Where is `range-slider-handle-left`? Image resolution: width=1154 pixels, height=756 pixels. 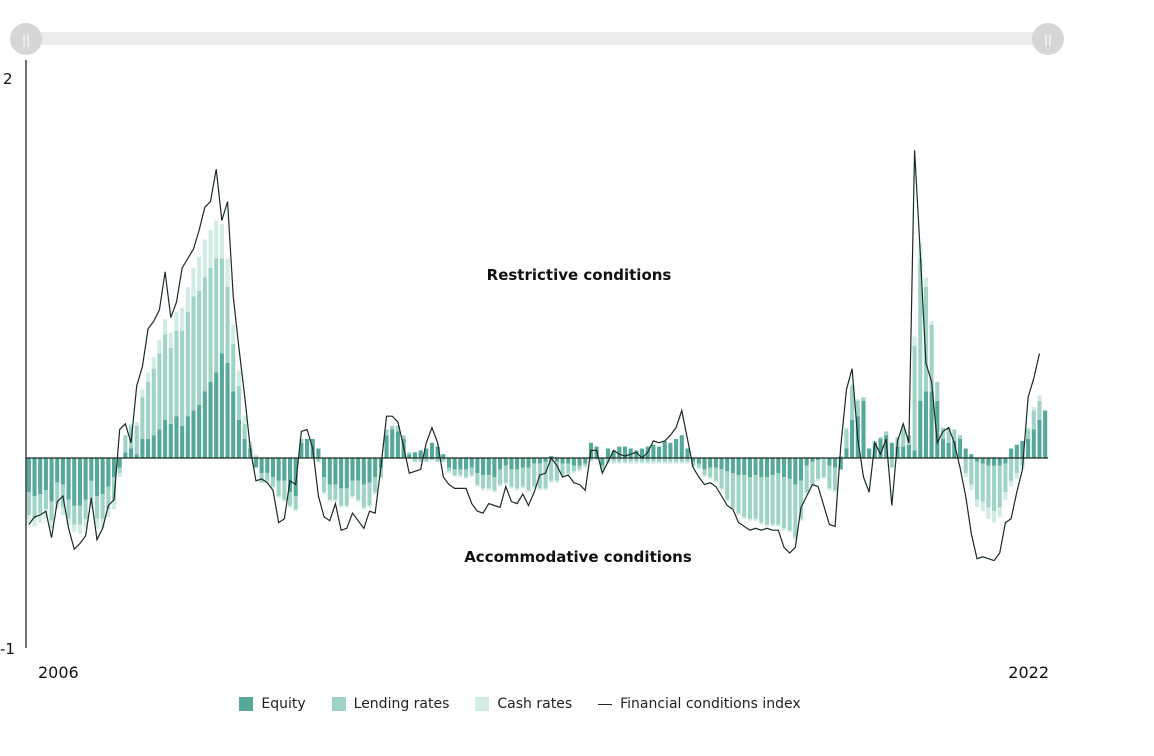
range-slider-handle-left is located at coordinates (26, 39).